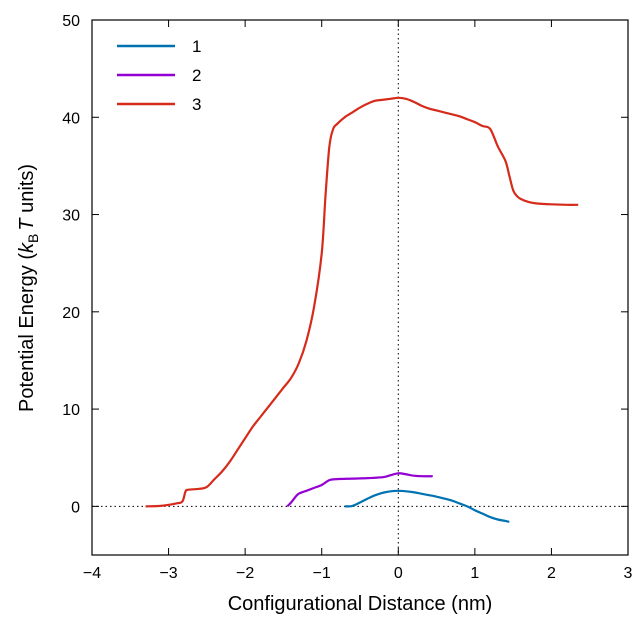 Image resolution: width=634 pixels, height=617 pixels. What do you see at coordinates (71, 118) in the screenshot?
I see `y-tick-label: 40` at bounding box center [71, 118].